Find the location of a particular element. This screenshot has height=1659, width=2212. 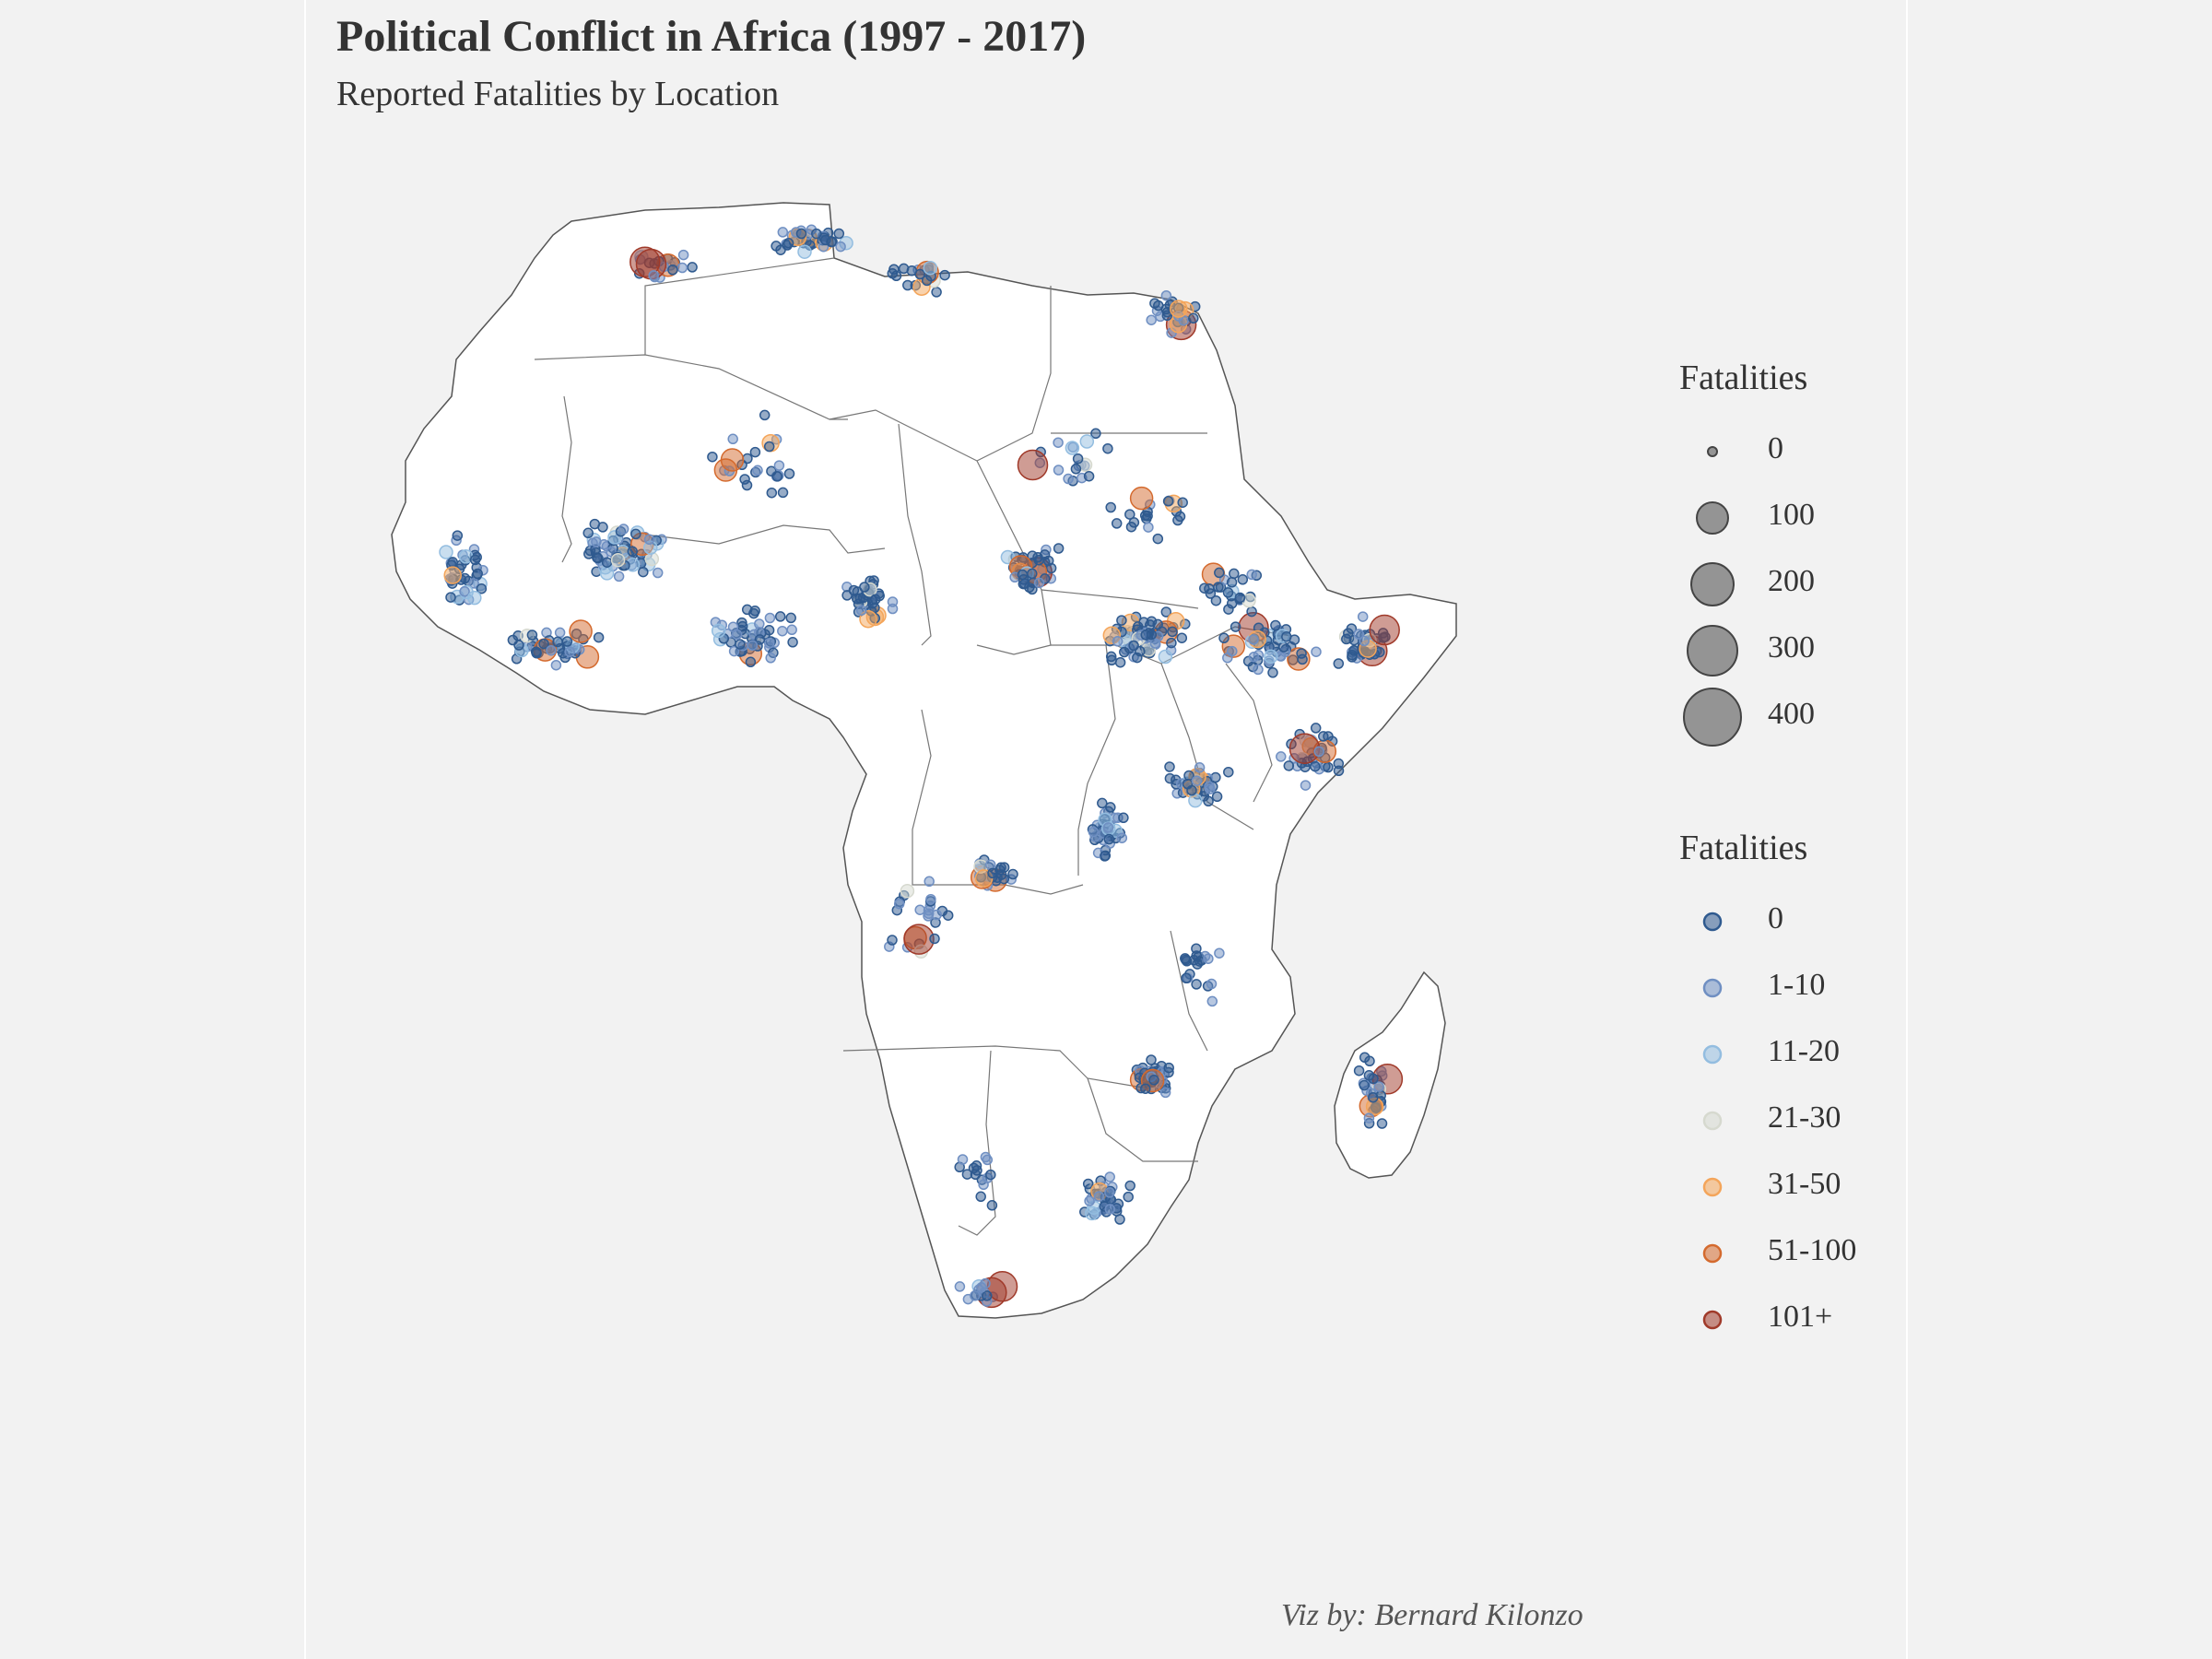

color-legend-label: 1-10 is located at coordinates (1797, 985).